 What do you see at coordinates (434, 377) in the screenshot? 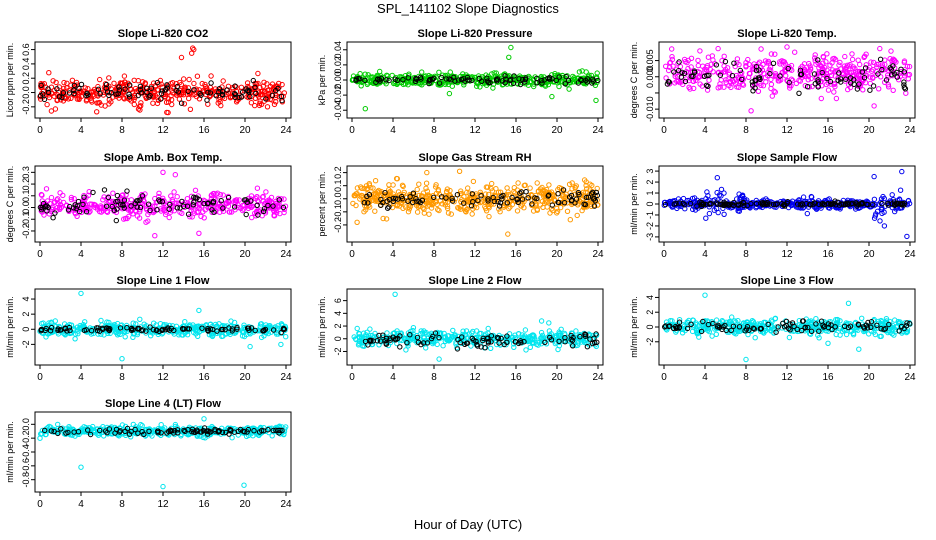
I see `x-tick-label: 8` at bounding box center [434, 377].